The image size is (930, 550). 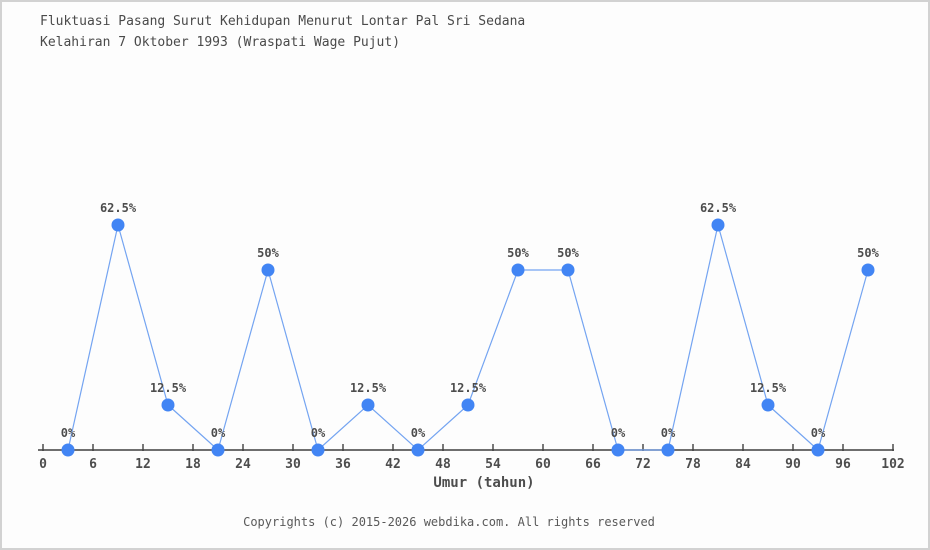 What do you see at coordinates (743, 464) in the screenshot?
I see `x-axis-tick-label: 84` at bounding box center [743, 464].